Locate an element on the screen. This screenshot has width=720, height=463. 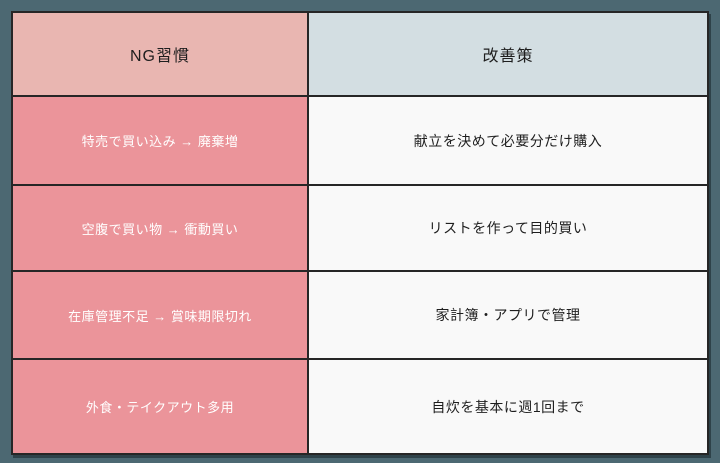
column-header-improvements: 改善策 is located at coordinates (508, 55).